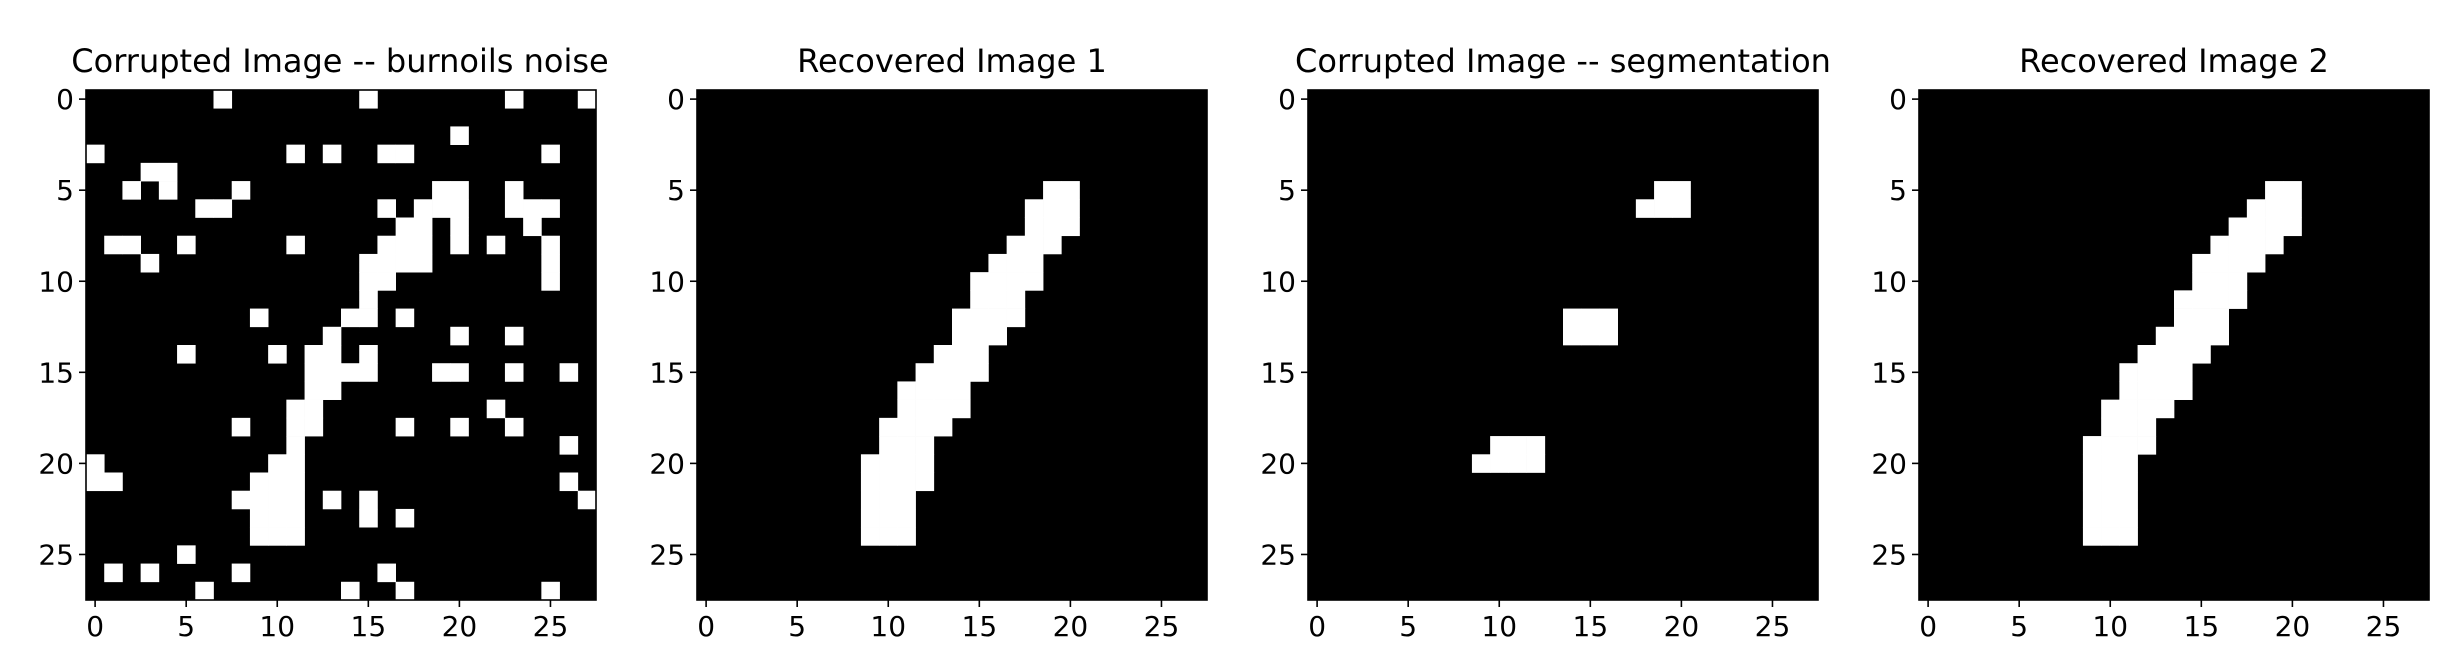  What do you see at coordinates (1287, 190) in the screenshot?
I see `y-tick-label: 5` at bounding box center [1287, 190].